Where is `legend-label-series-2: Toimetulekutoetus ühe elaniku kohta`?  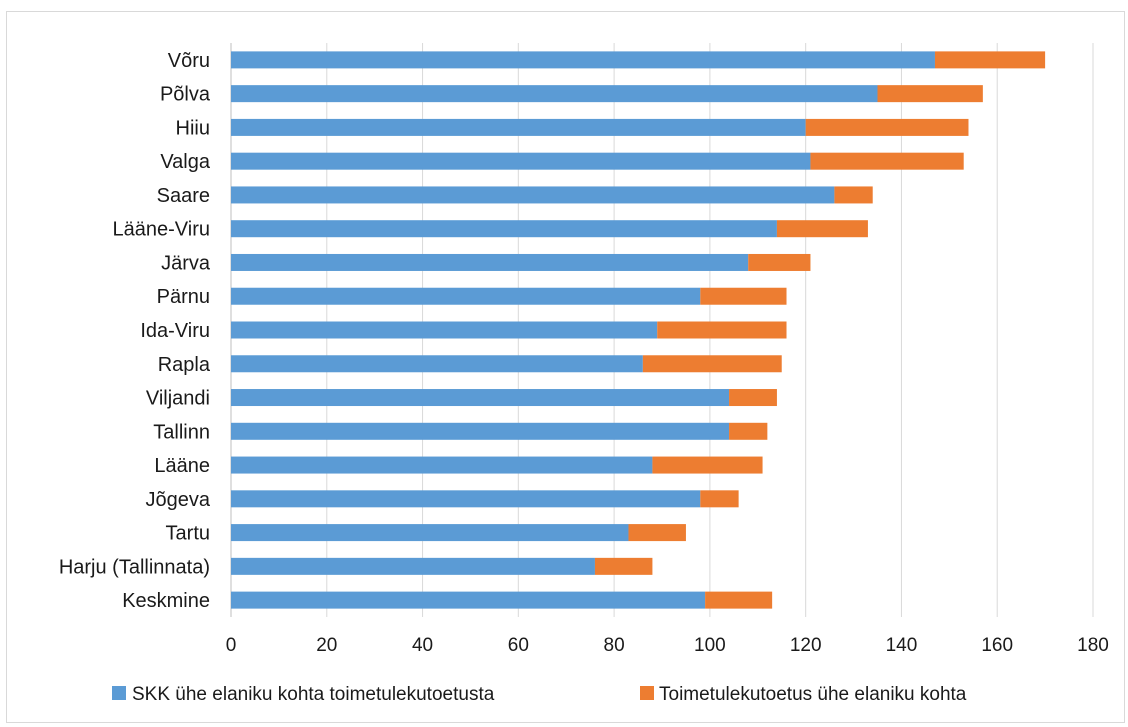
legend-label-series-2: Toimetulekutoetus ühe elaniku kohta is located at coordinates (813, 694).